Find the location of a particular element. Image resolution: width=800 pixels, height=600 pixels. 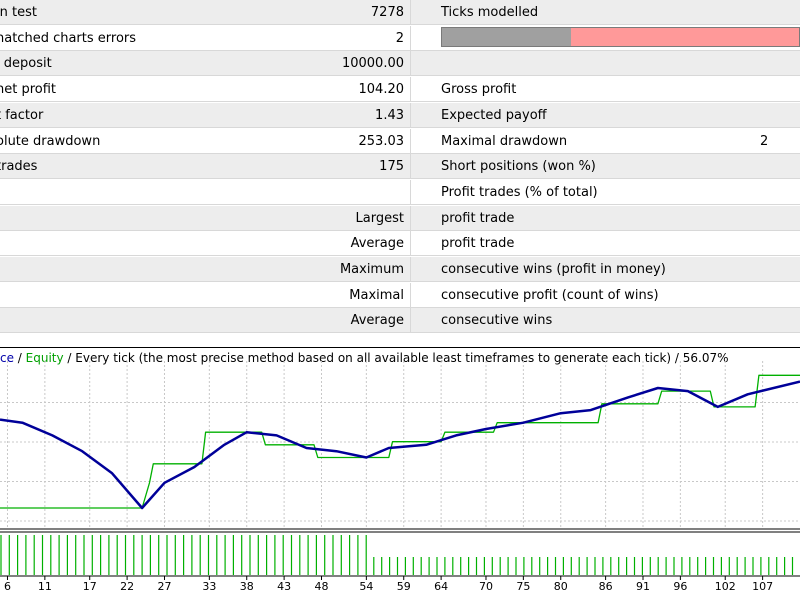

report-label-secondary: consecutive profit (count of wins) is located at coordinates (550, 295).